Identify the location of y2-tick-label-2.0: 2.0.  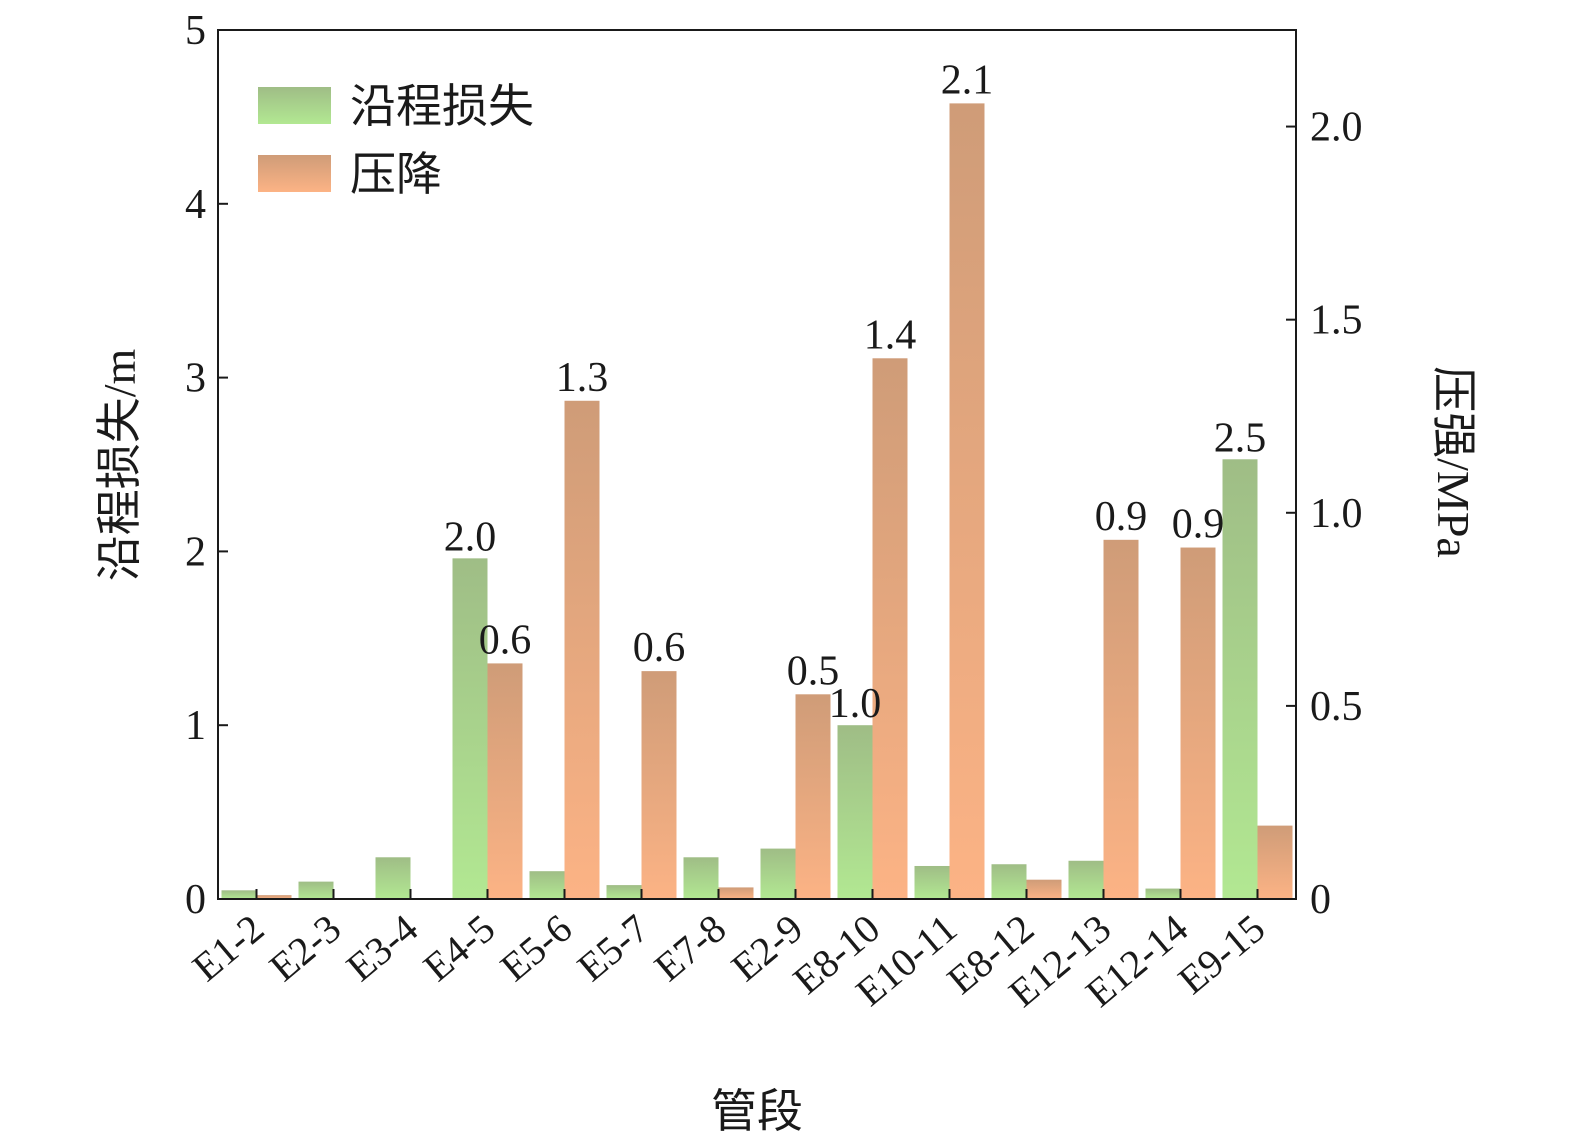
(1336, 128).